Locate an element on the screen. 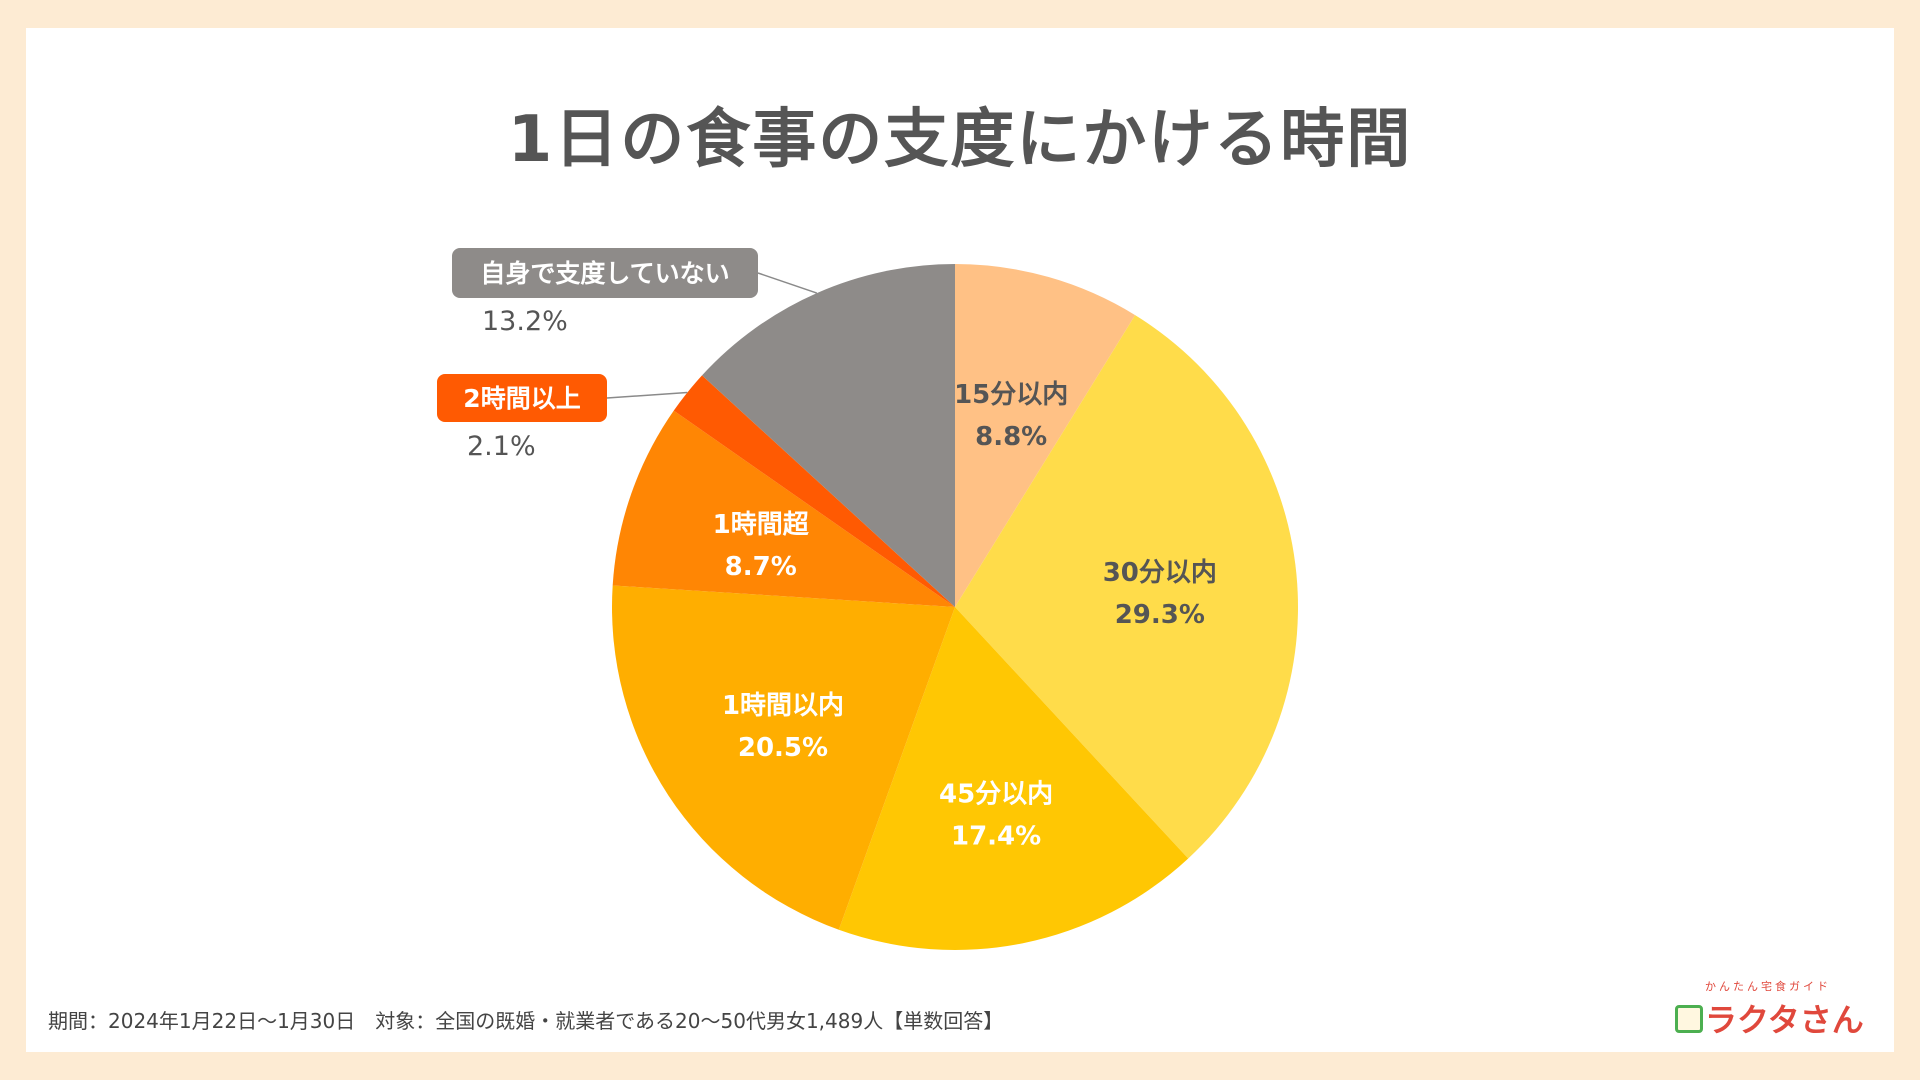  callout-label-6: 自身で支度していない is located at coordinates (604, 273).